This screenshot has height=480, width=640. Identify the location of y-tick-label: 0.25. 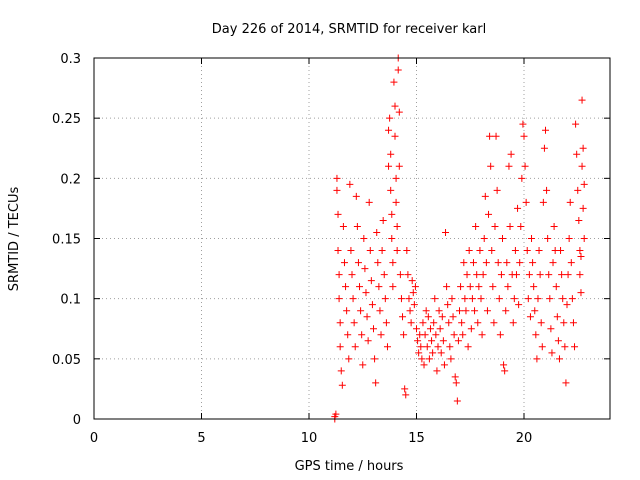
(66, 119).